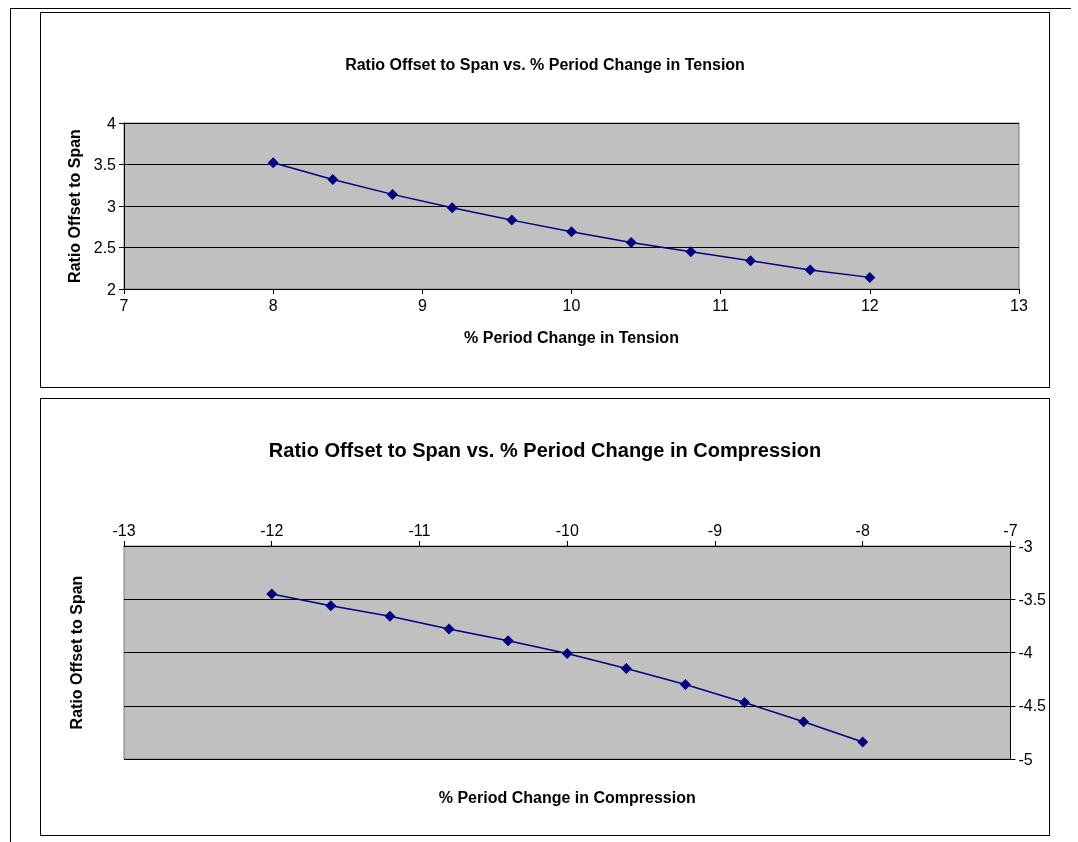 This screenshot has height=842, width=1078. Describe the element at coordinates (869, 305) in the screenshot. I see `x-tick-label: 12` at that location.